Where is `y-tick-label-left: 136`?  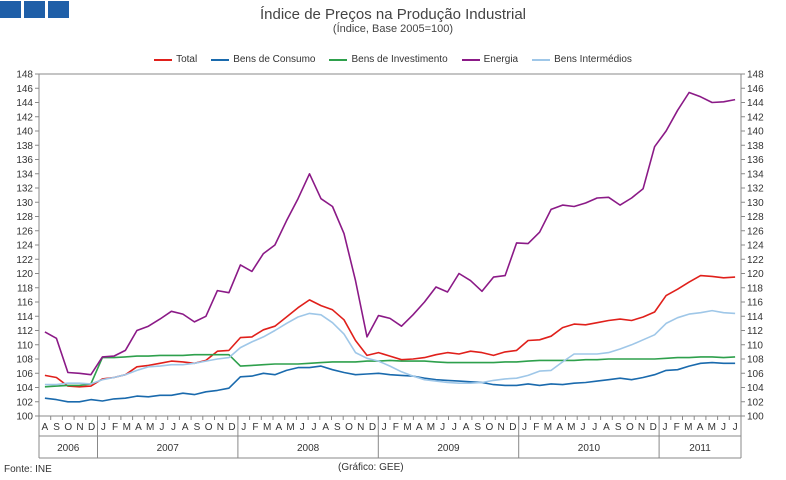 y-tick-label-left: 136 is located at coordinates (24, 160).